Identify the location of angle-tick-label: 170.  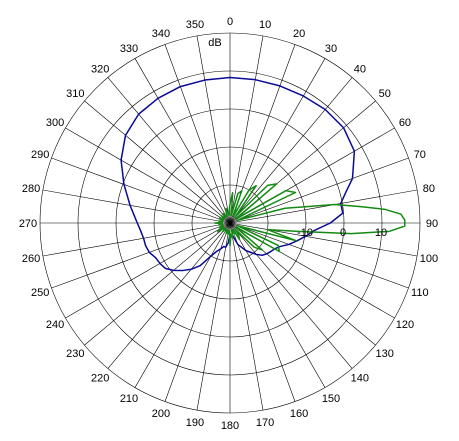
(265, 423).